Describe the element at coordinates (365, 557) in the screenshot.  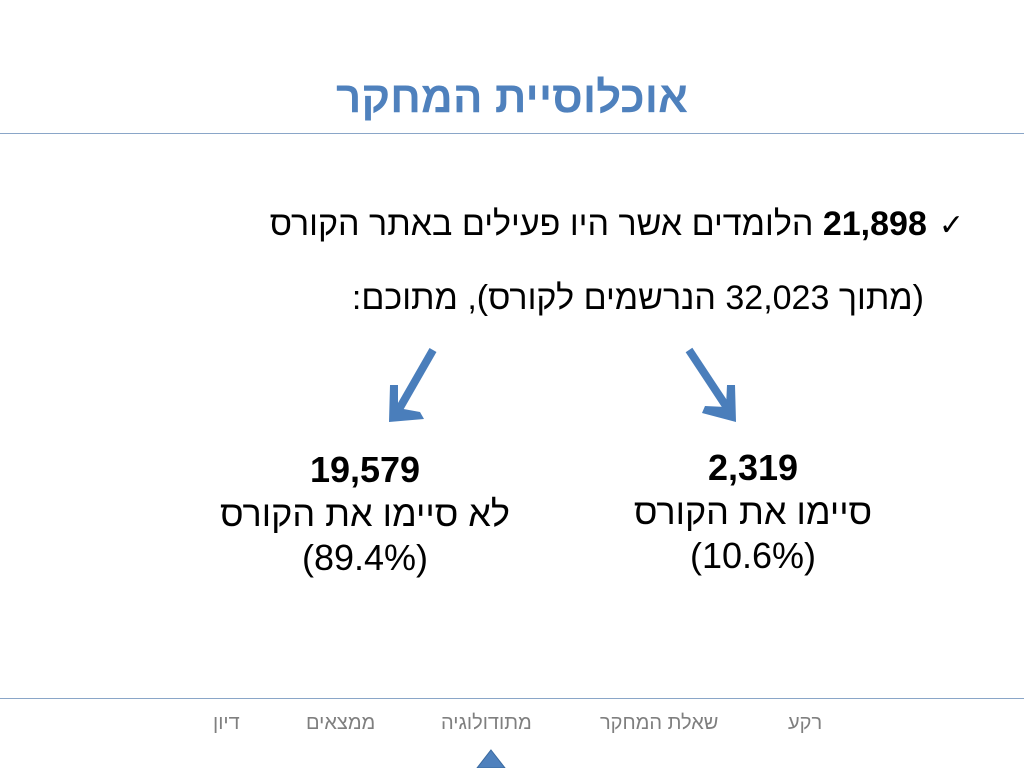
I see `not-completed-percent: (89.4%)` at that location.